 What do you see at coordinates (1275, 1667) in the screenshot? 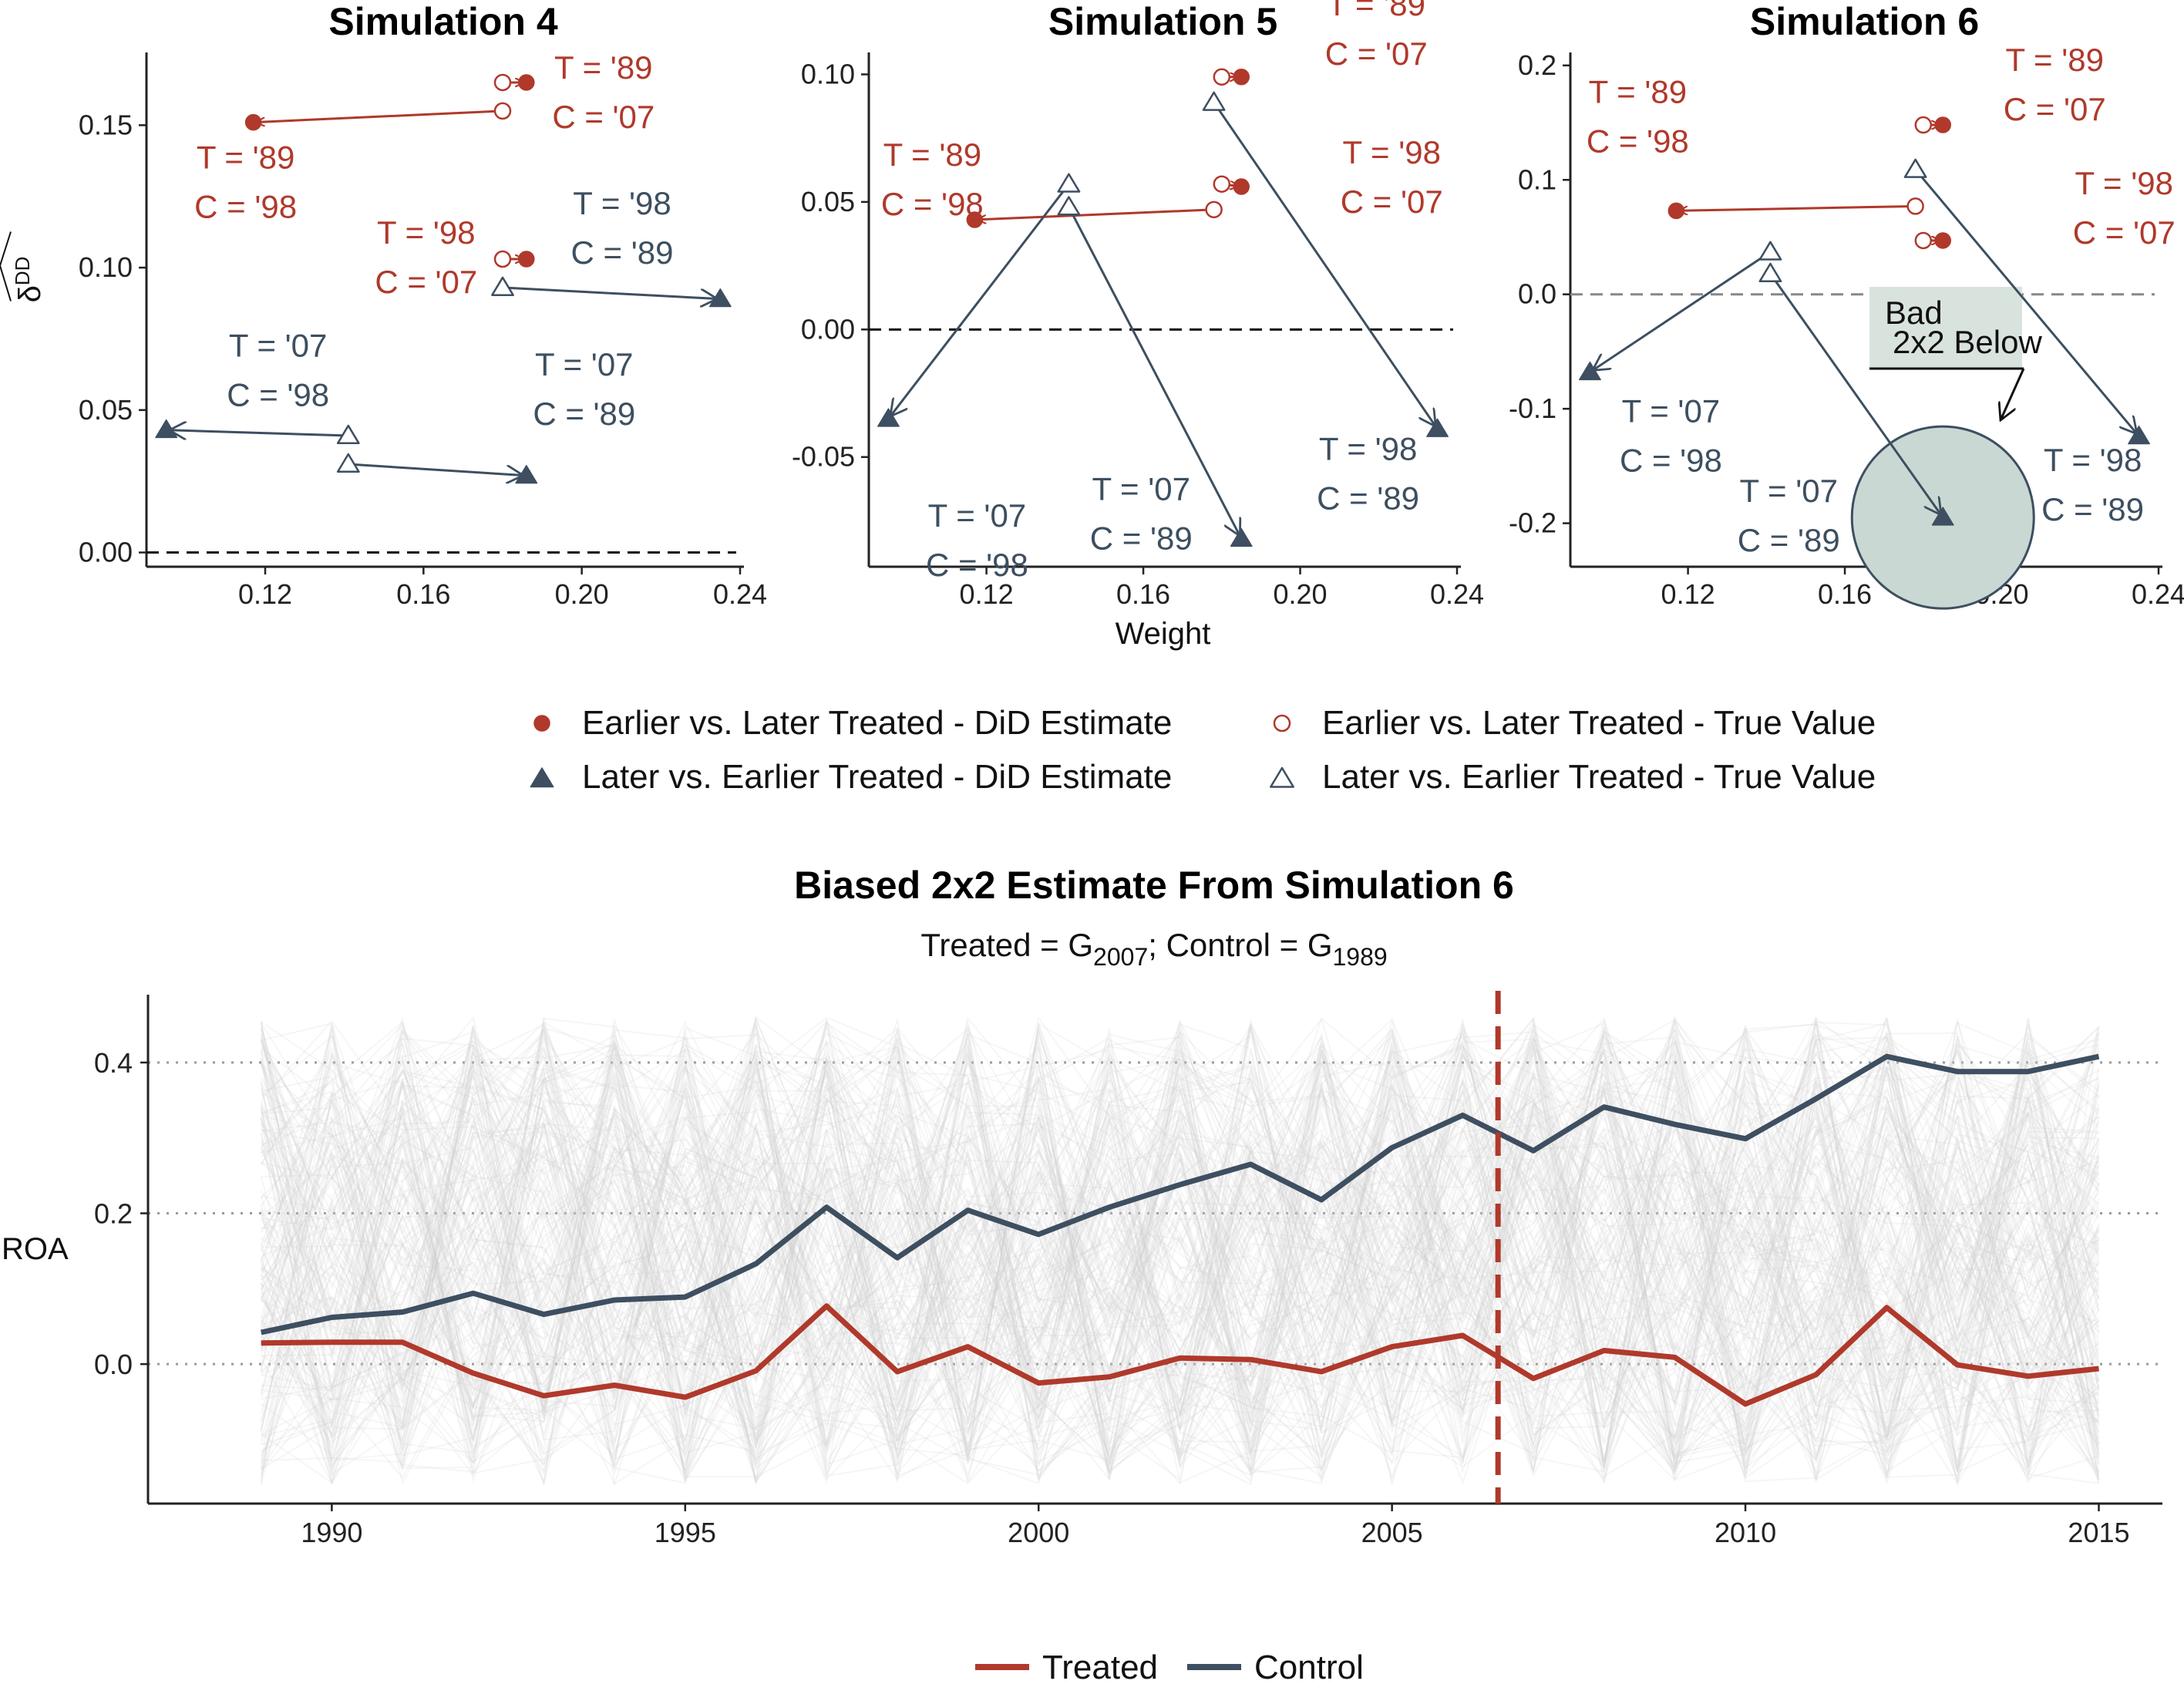
I see `legend-item-control: Control` at bounding box center [1275, 1667].